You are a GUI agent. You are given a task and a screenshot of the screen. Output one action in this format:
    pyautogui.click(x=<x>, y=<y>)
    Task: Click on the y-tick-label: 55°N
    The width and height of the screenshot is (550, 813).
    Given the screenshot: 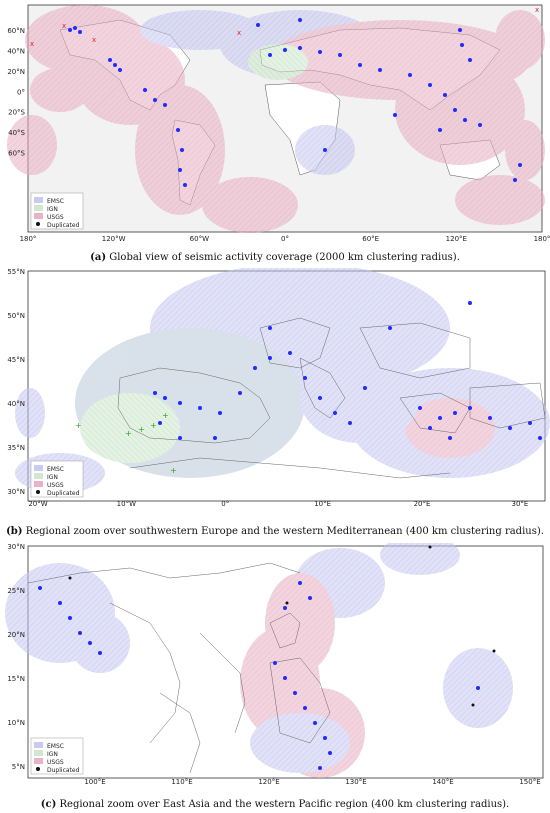 What is the action you would take?
    pyautogui.click(x=16, y=272)
    